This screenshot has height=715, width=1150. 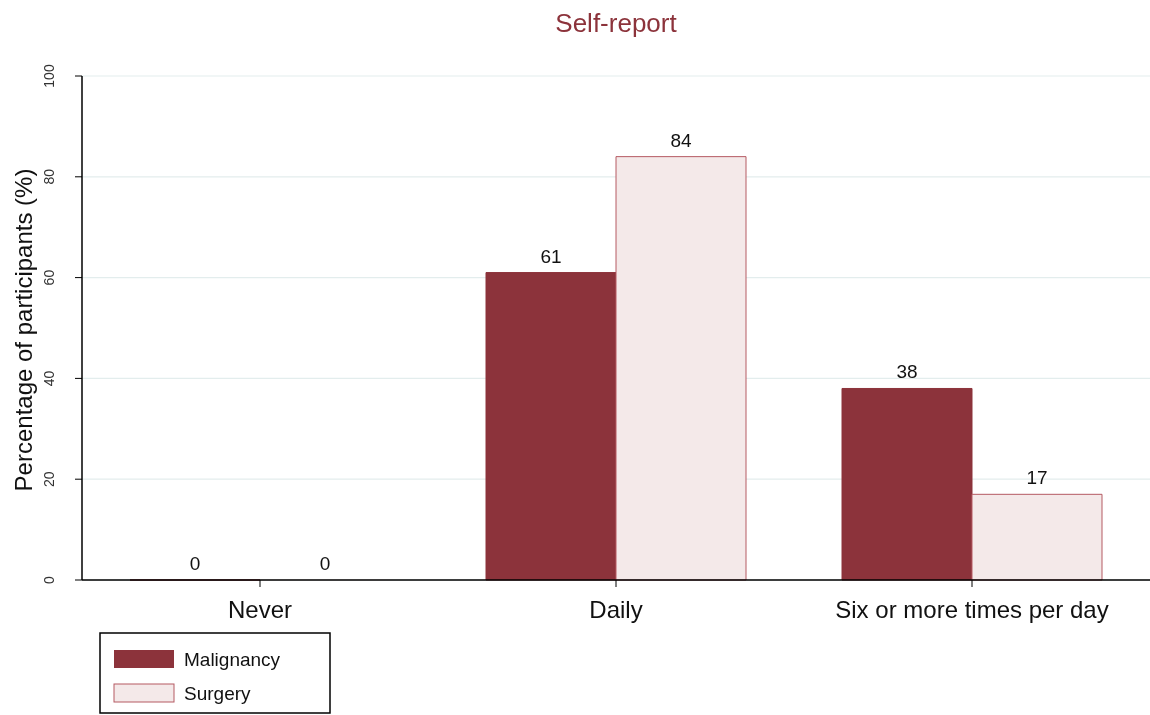 I want to click on data-label: 17, so click(x=1037, y=478).